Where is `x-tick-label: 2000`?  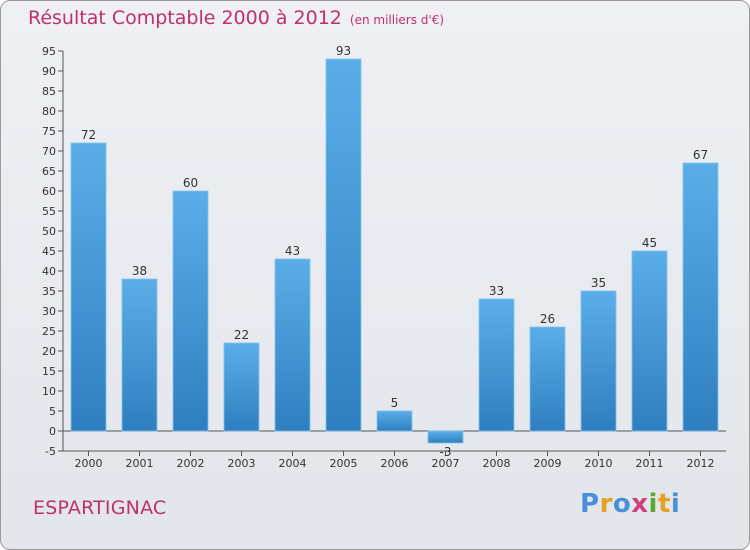
x-tick-label: 2000 is located at coordinates (89, 463).